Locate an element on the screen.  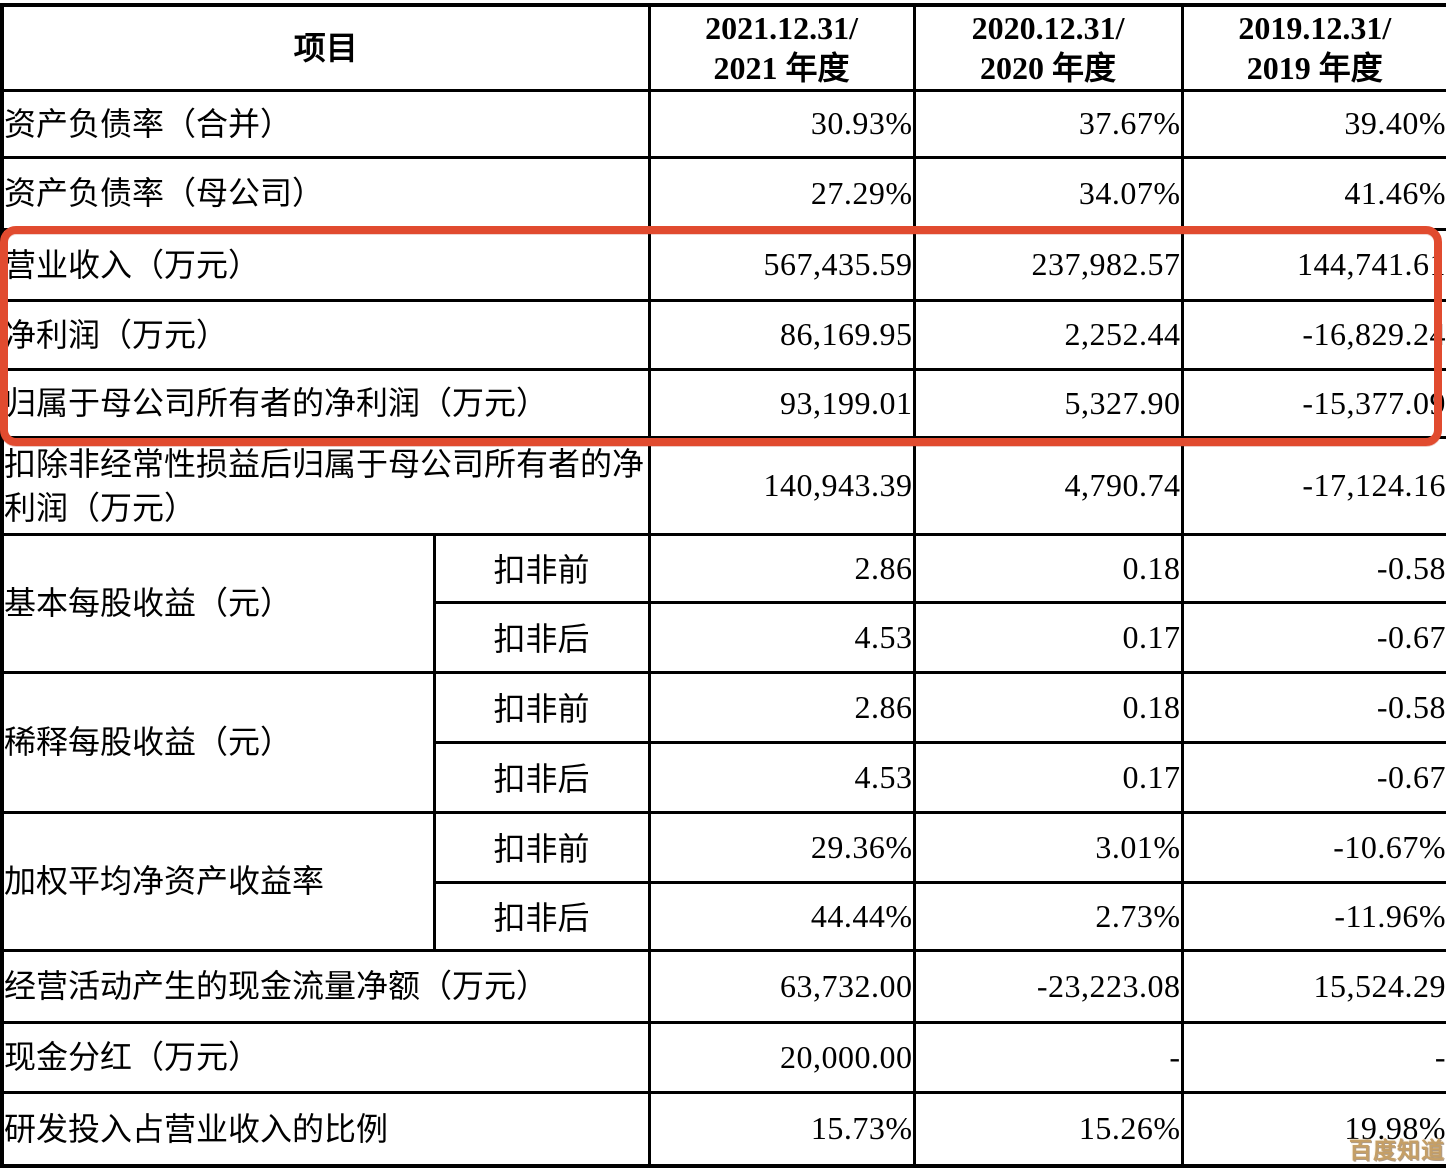
row-label-basic-eps: 基本每股收益（元） is located at coordinates (218, 603).